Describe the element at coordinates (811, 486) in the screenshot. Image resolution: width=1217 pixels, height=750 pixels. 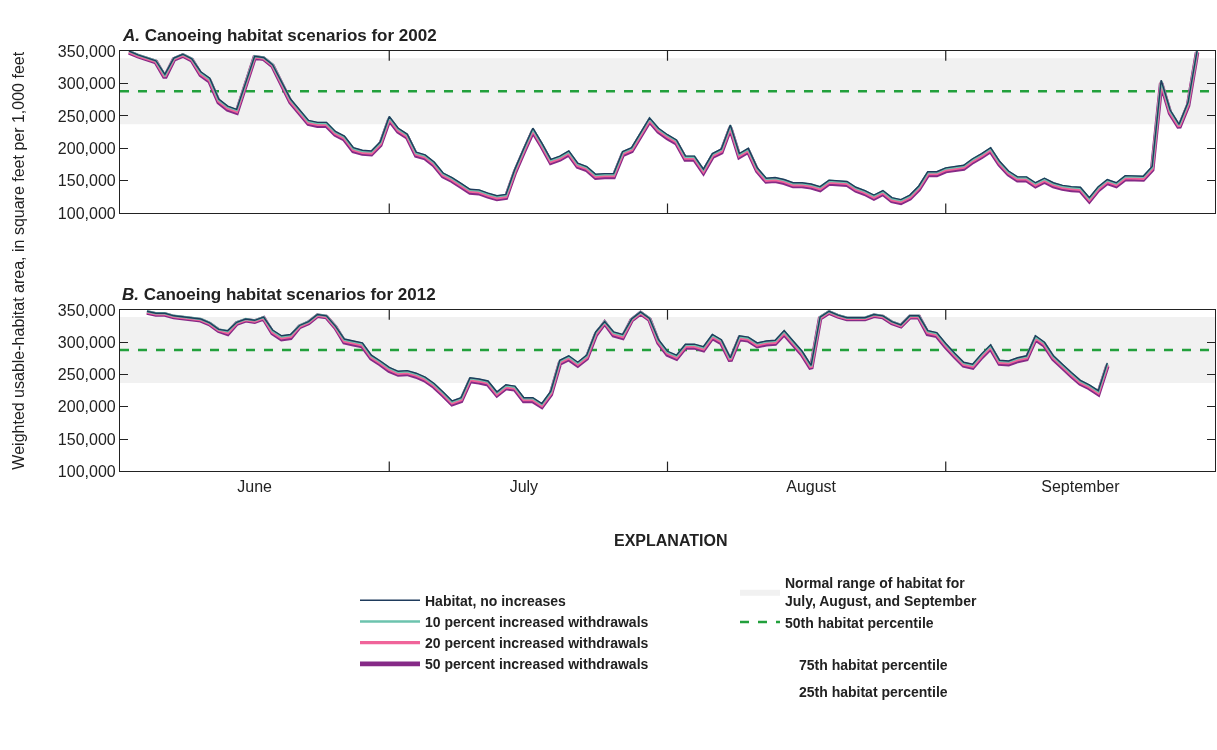
I see `x-tick-label: August` at that location.